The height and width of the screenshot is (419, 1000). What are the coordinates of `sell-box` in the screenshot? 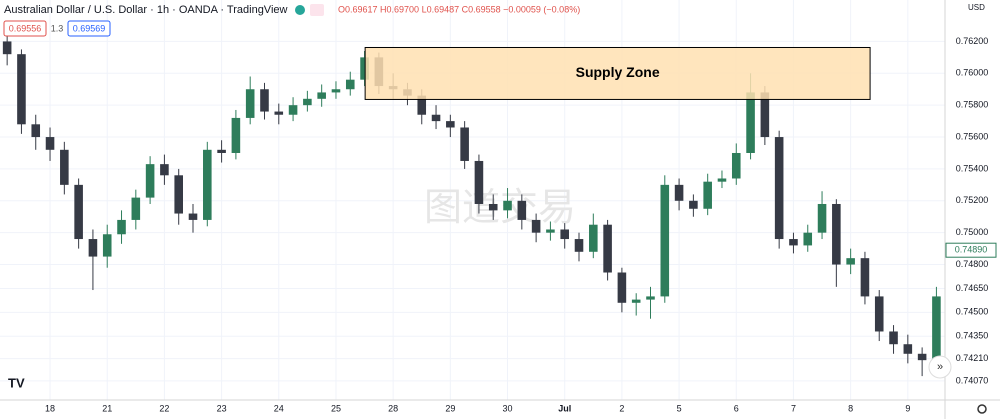 It's located at (25, 28).